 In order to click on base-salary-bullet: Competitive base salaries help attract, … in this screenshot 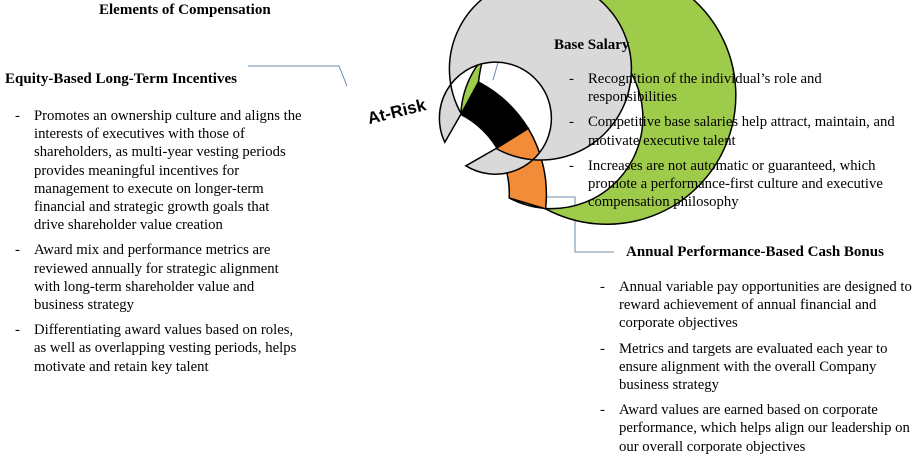, I will do `click(731, 131)`.